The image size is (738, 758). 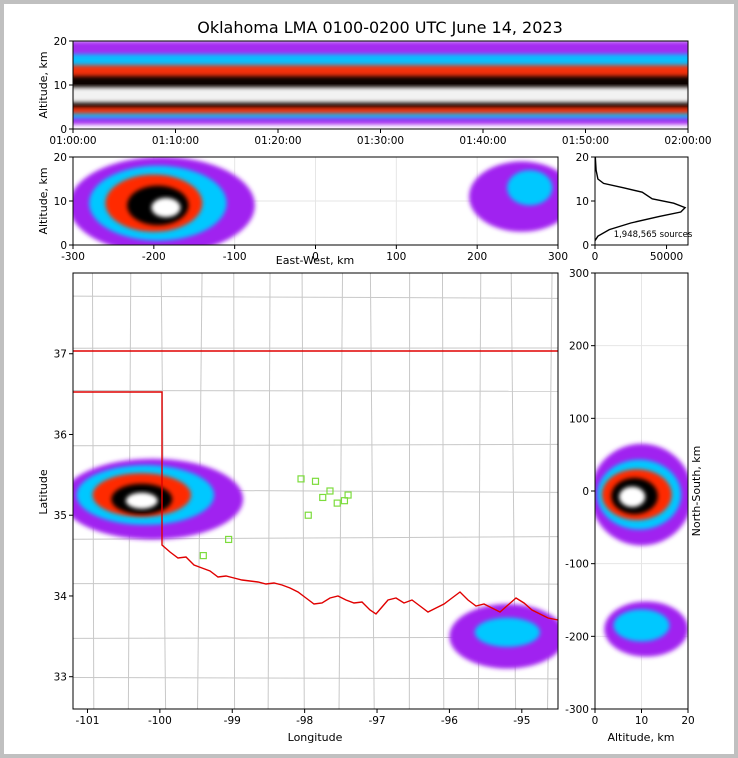 What do you see at coordinates (380, 27) in the screenshot?
I see `chart-title: Oklahoma LMA 0100-0200 UTC June 14, 2023` at bounding box center [380, 27].